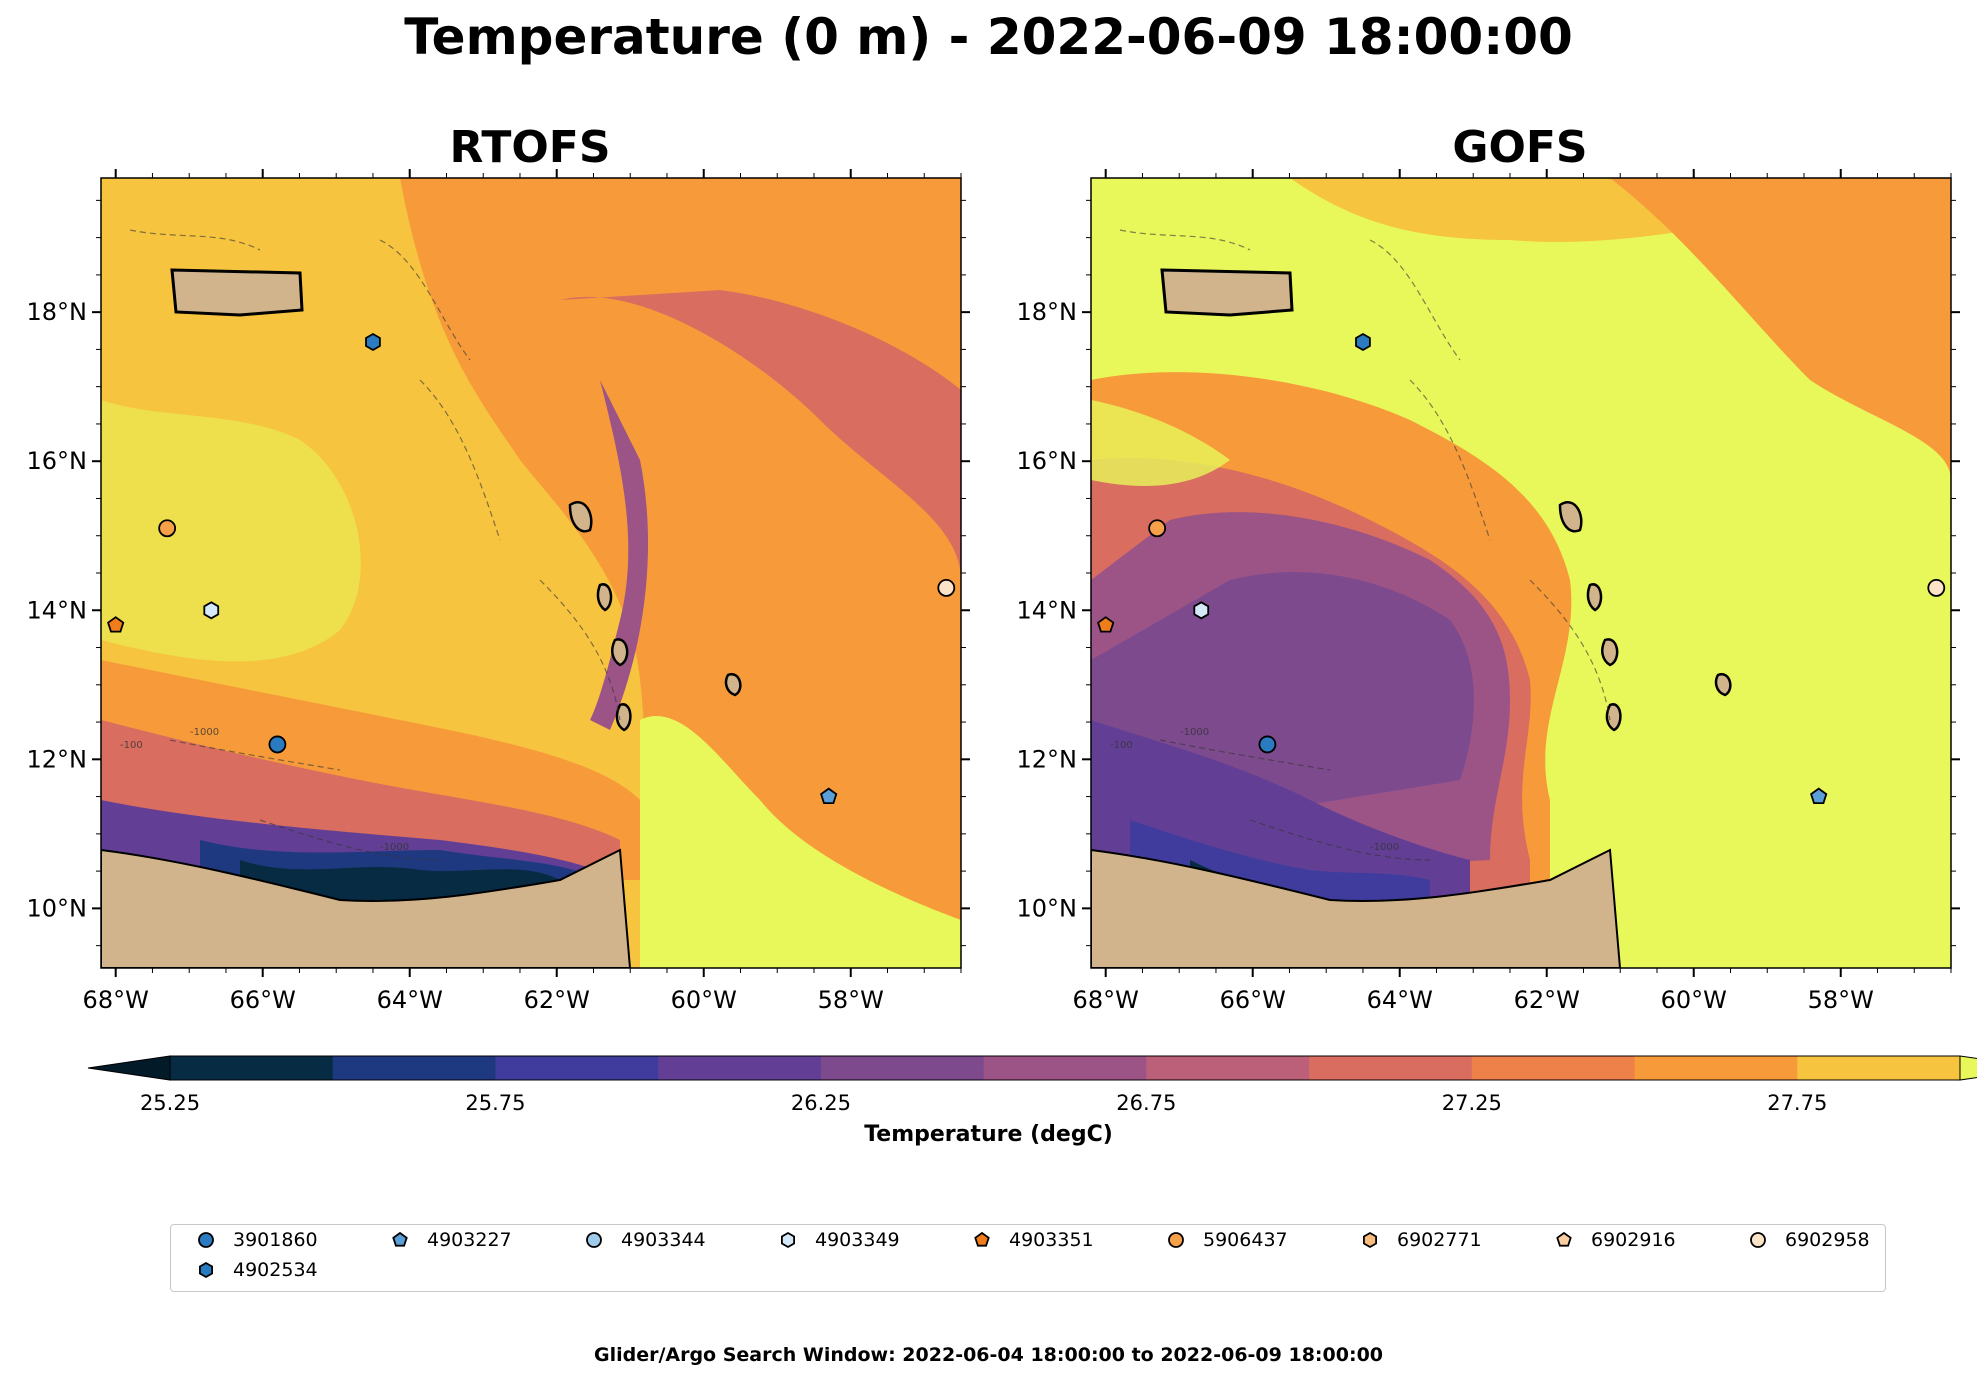  I want to click on legend-item-4903227: 4903227, so click(450, 1240).